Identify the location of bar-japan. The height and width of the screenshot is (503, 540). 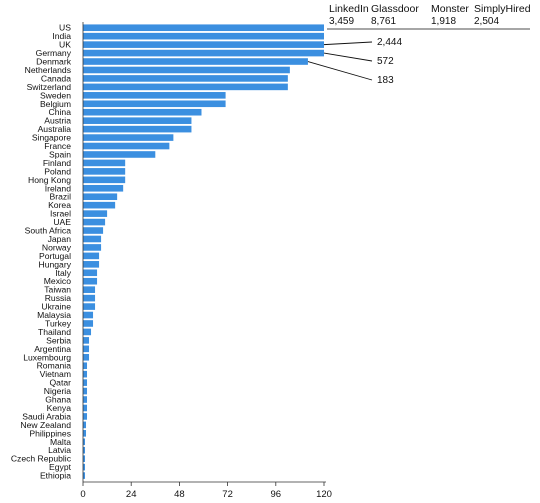
(92, 239).